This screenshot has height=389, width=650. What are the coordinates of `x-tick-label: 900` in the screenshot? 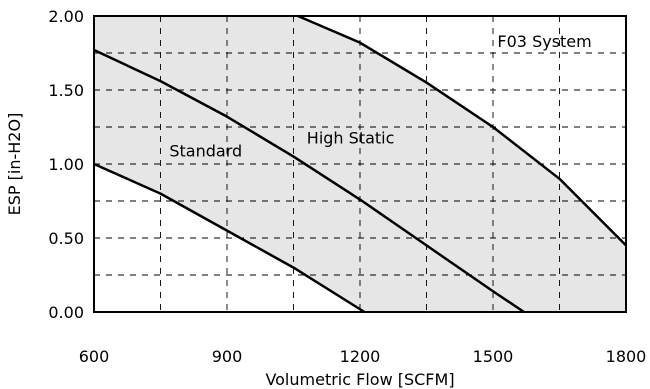 It's located at (227, 356).